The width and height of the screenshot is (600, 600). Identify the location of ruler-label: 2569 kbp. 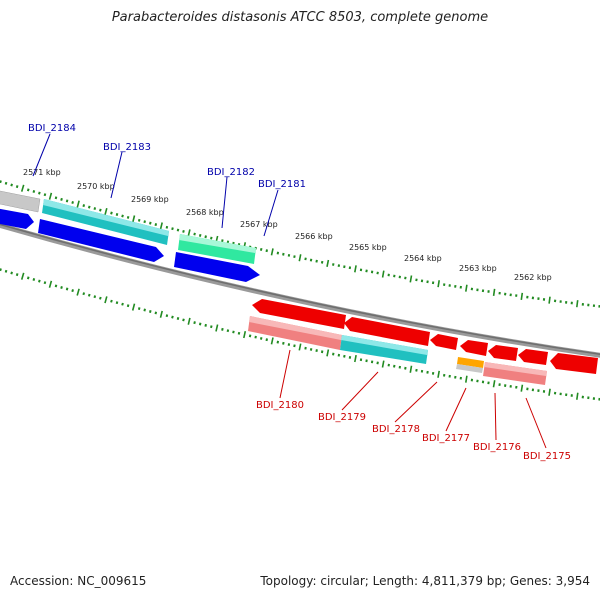
(150, 199).